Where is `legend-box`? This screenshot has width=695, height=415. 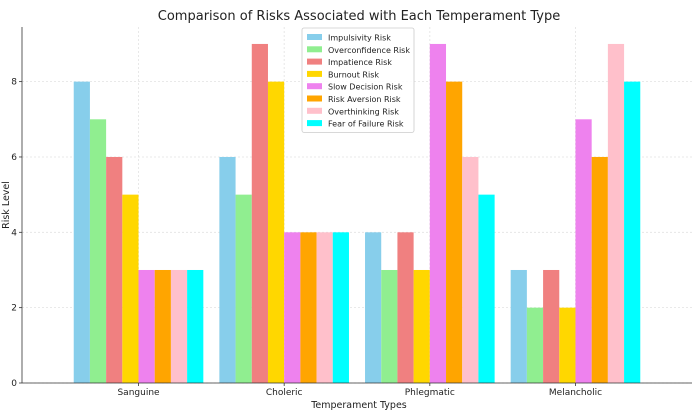
legend-box is located at coordinates (358, 80).